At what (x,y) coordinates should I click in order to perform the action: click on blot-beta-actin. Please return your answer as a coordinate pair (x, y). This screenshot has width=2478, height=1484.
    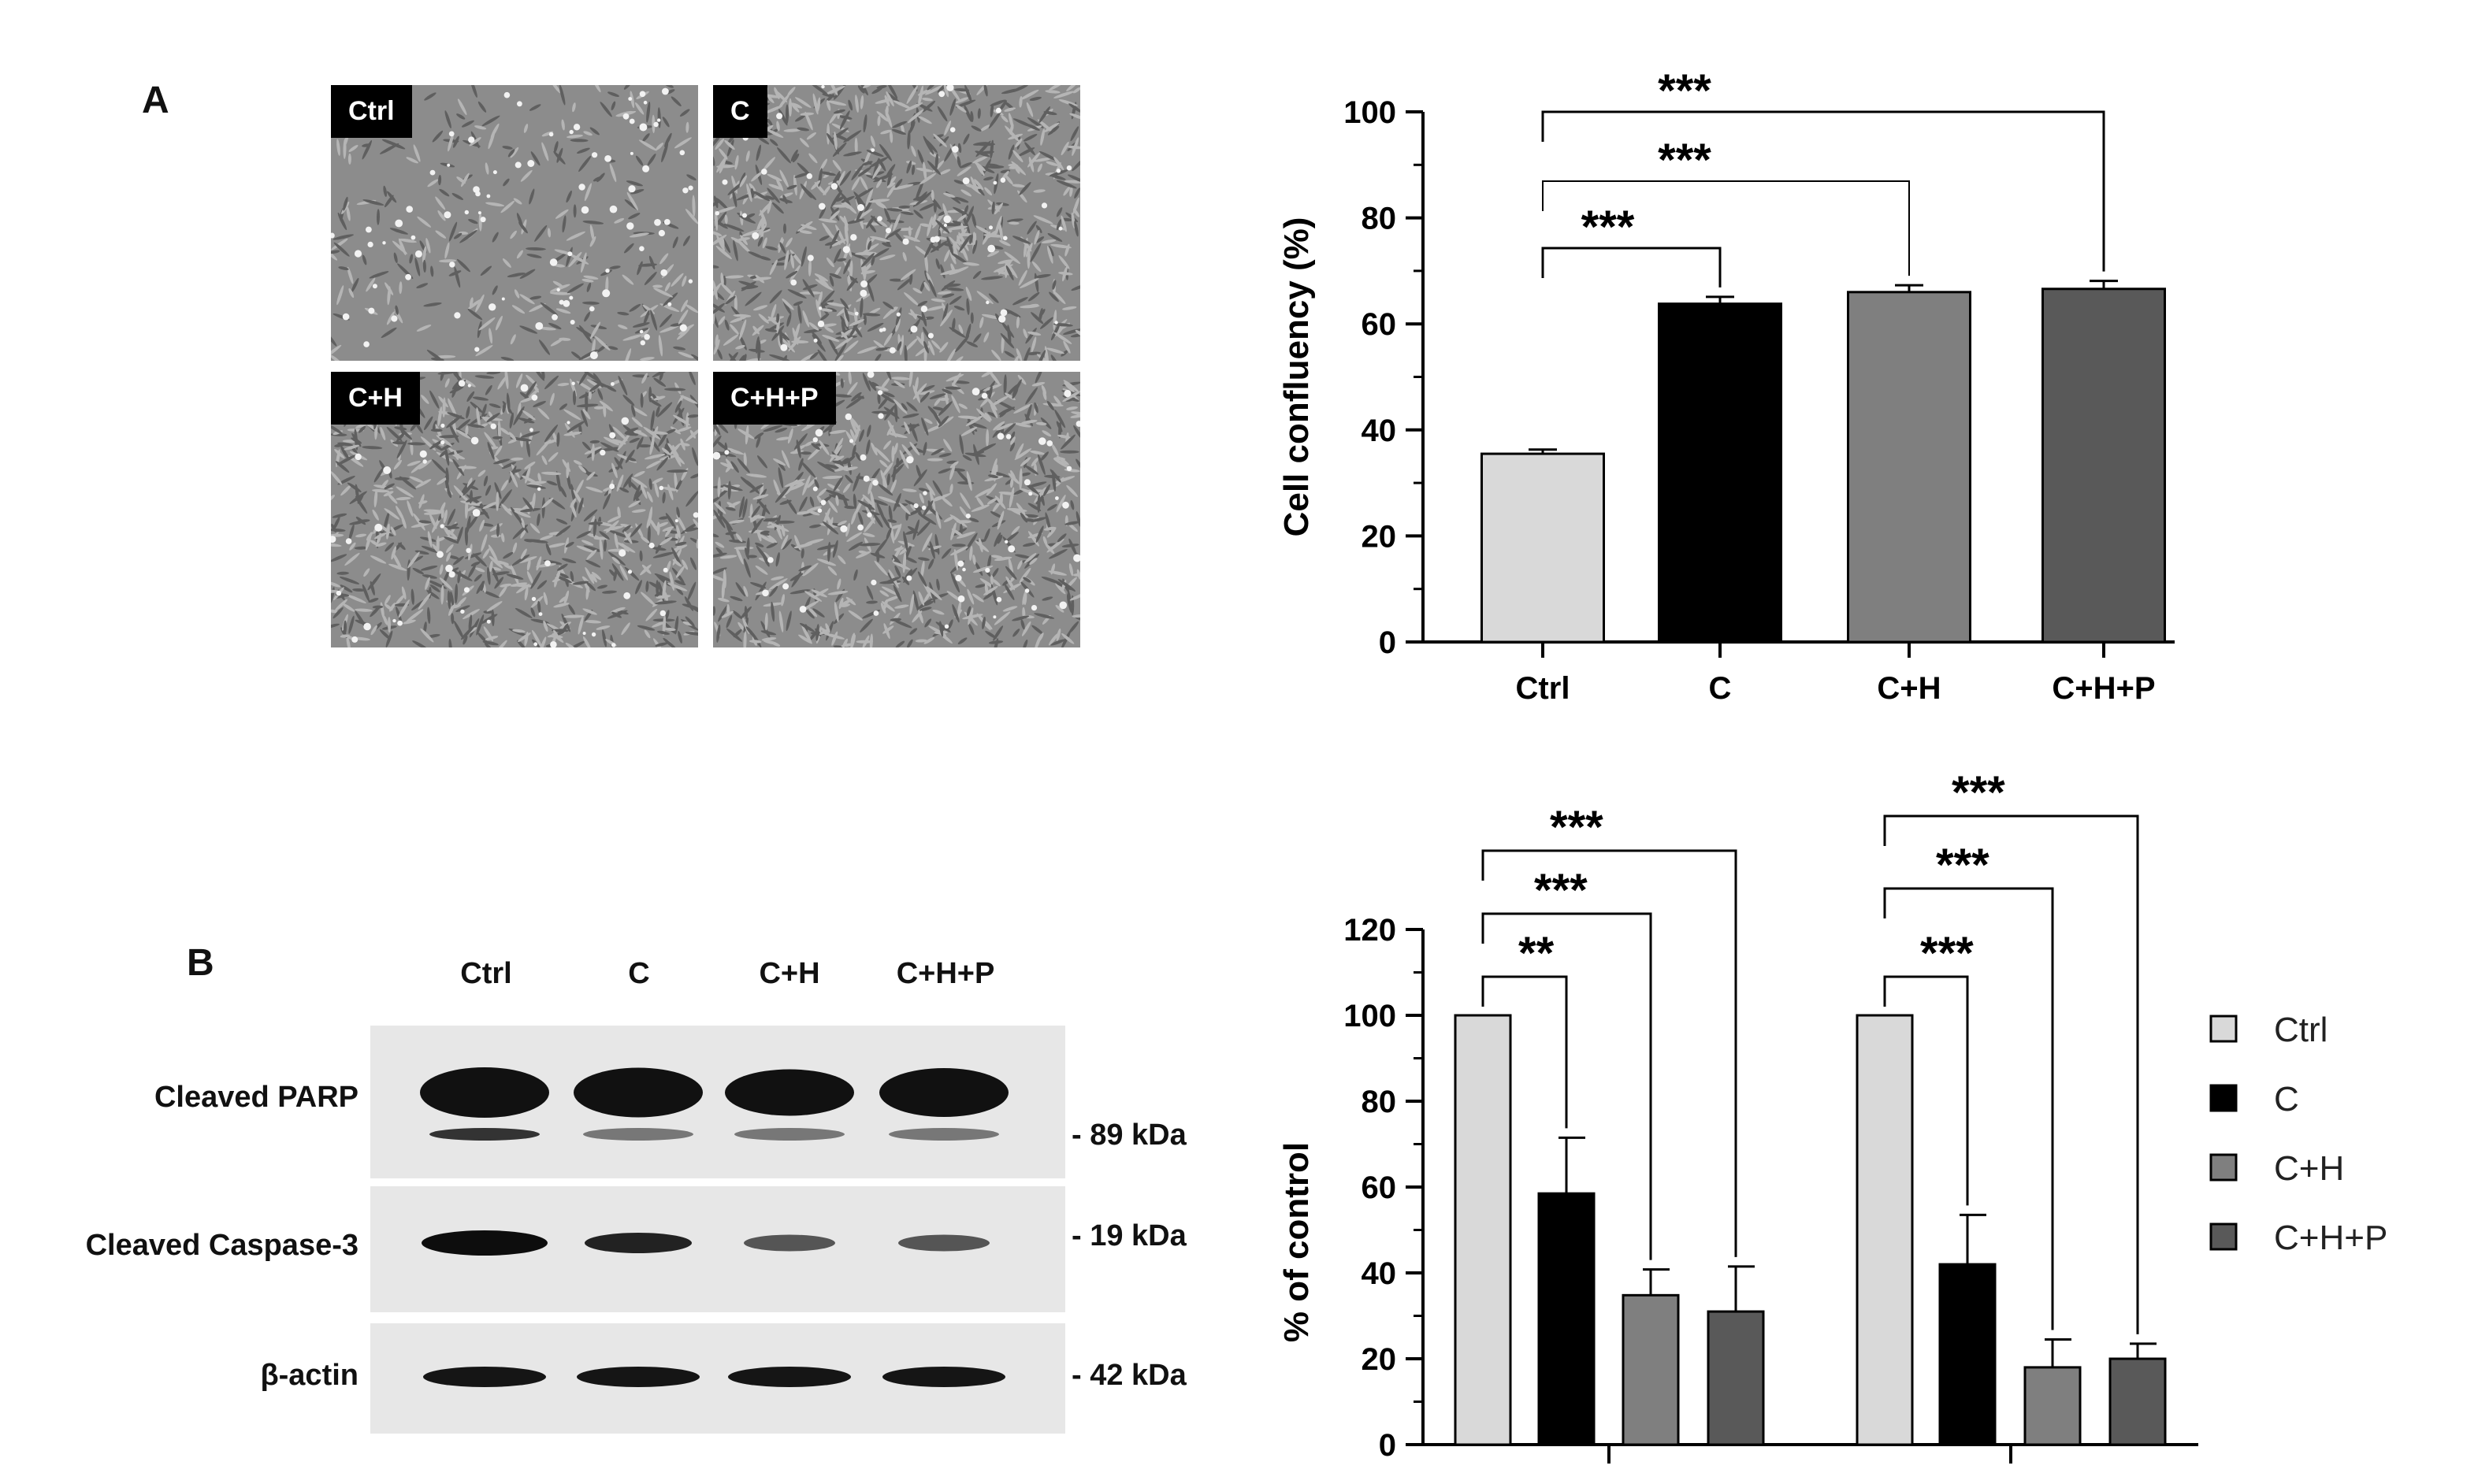
    Looking at the image, I should click on (717, 1378).